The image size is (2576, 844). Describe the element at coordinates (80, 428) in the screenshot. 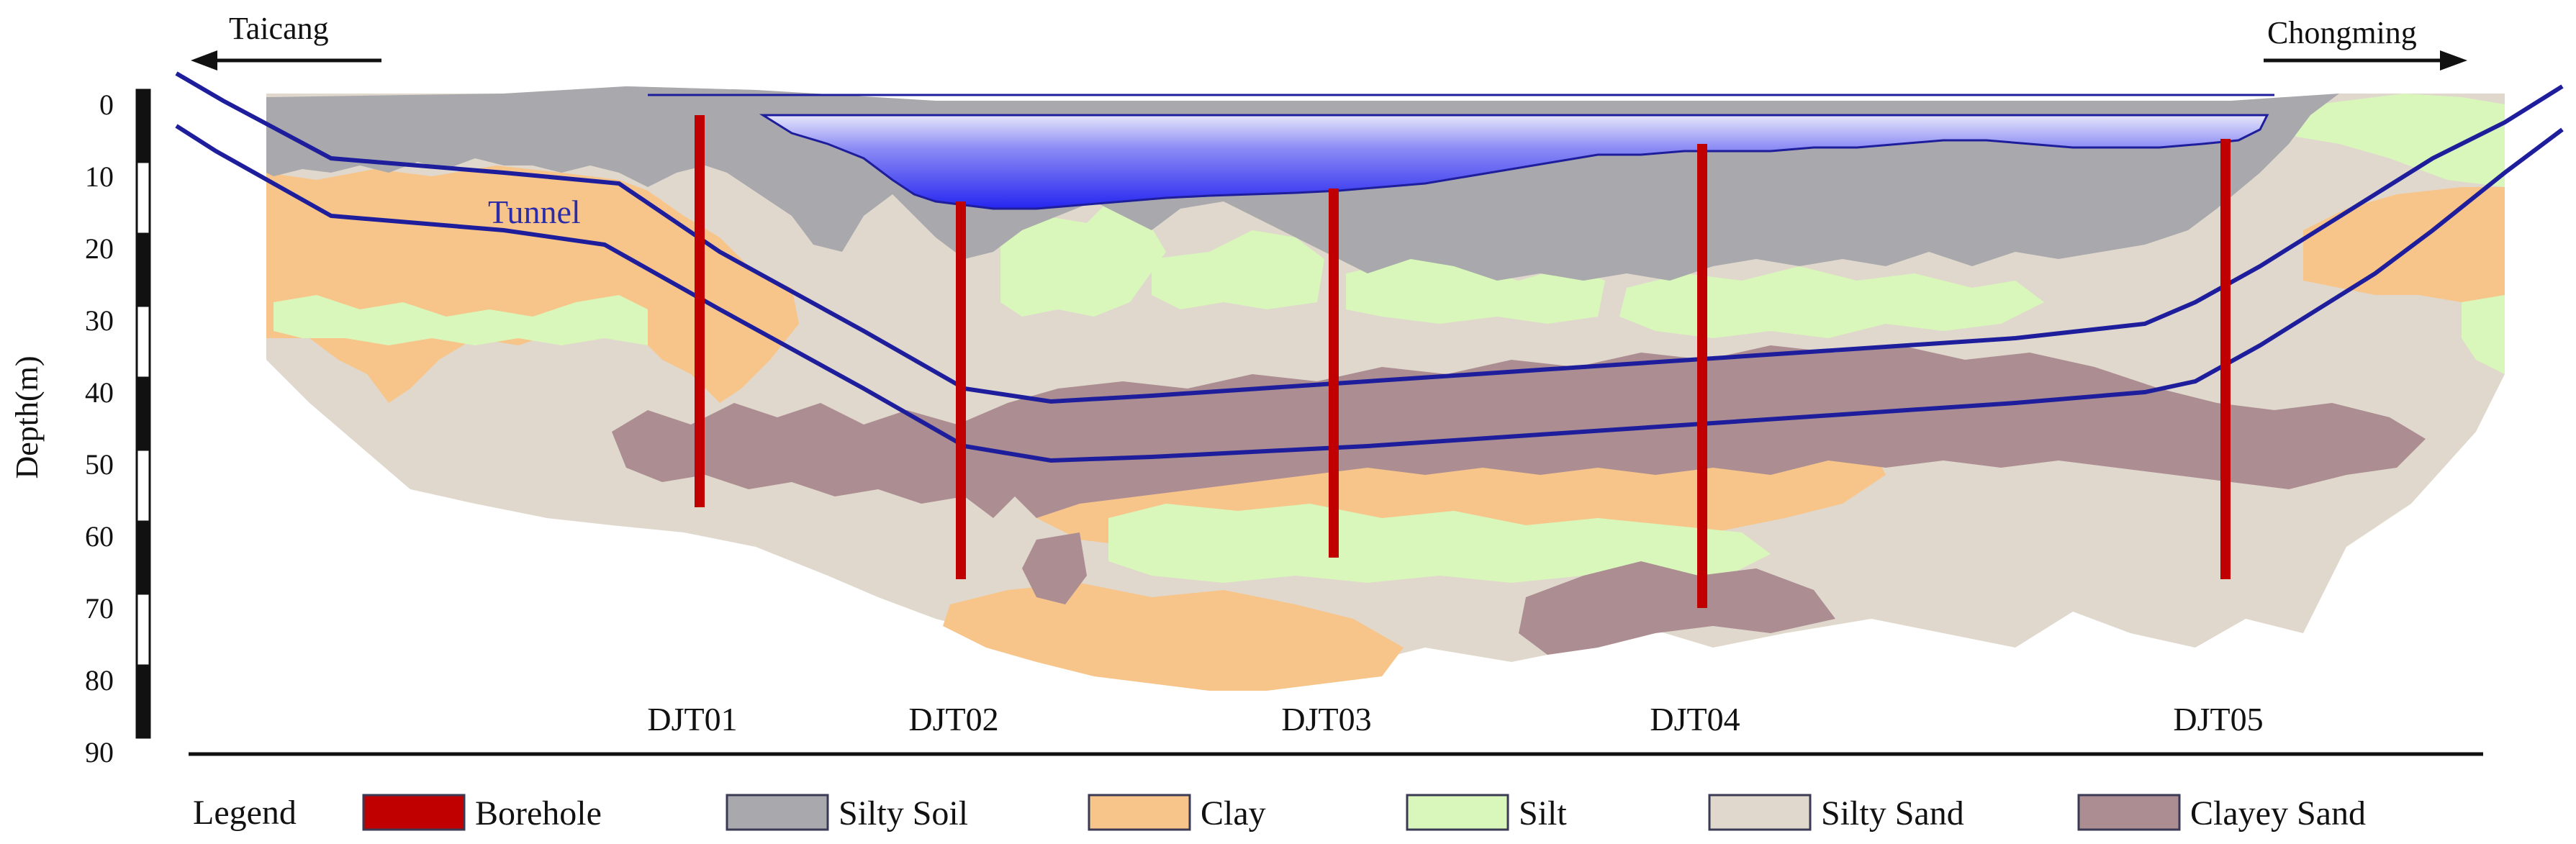

I see `depth-axis: 0 10 20 30 40 50 60 70 80 90 Depth(m)` at that location.